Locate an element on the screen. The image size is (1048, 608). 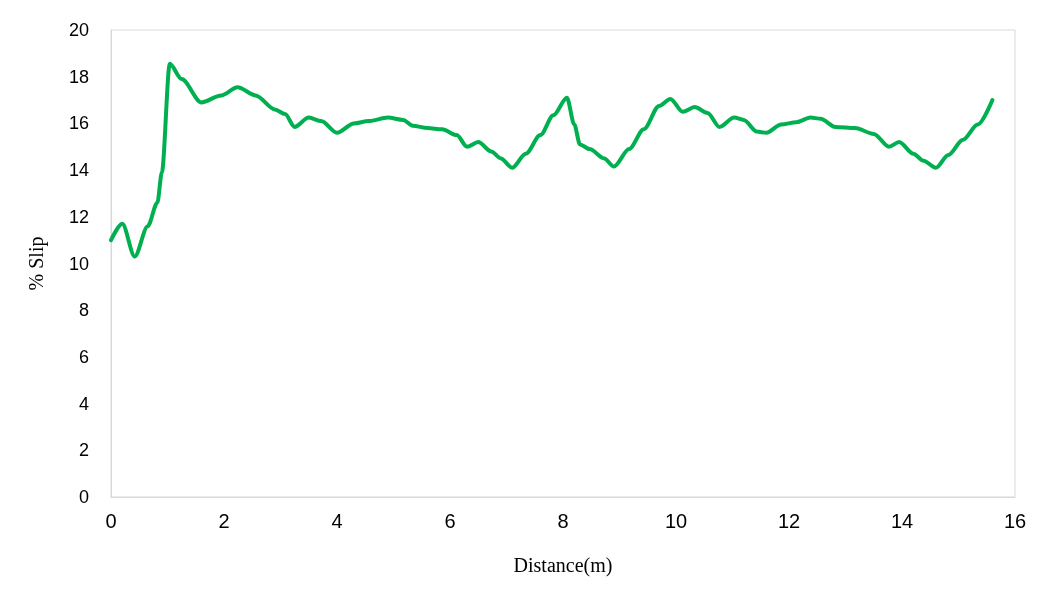
y-tick-label: 14 is located at coordinates (78, 170).